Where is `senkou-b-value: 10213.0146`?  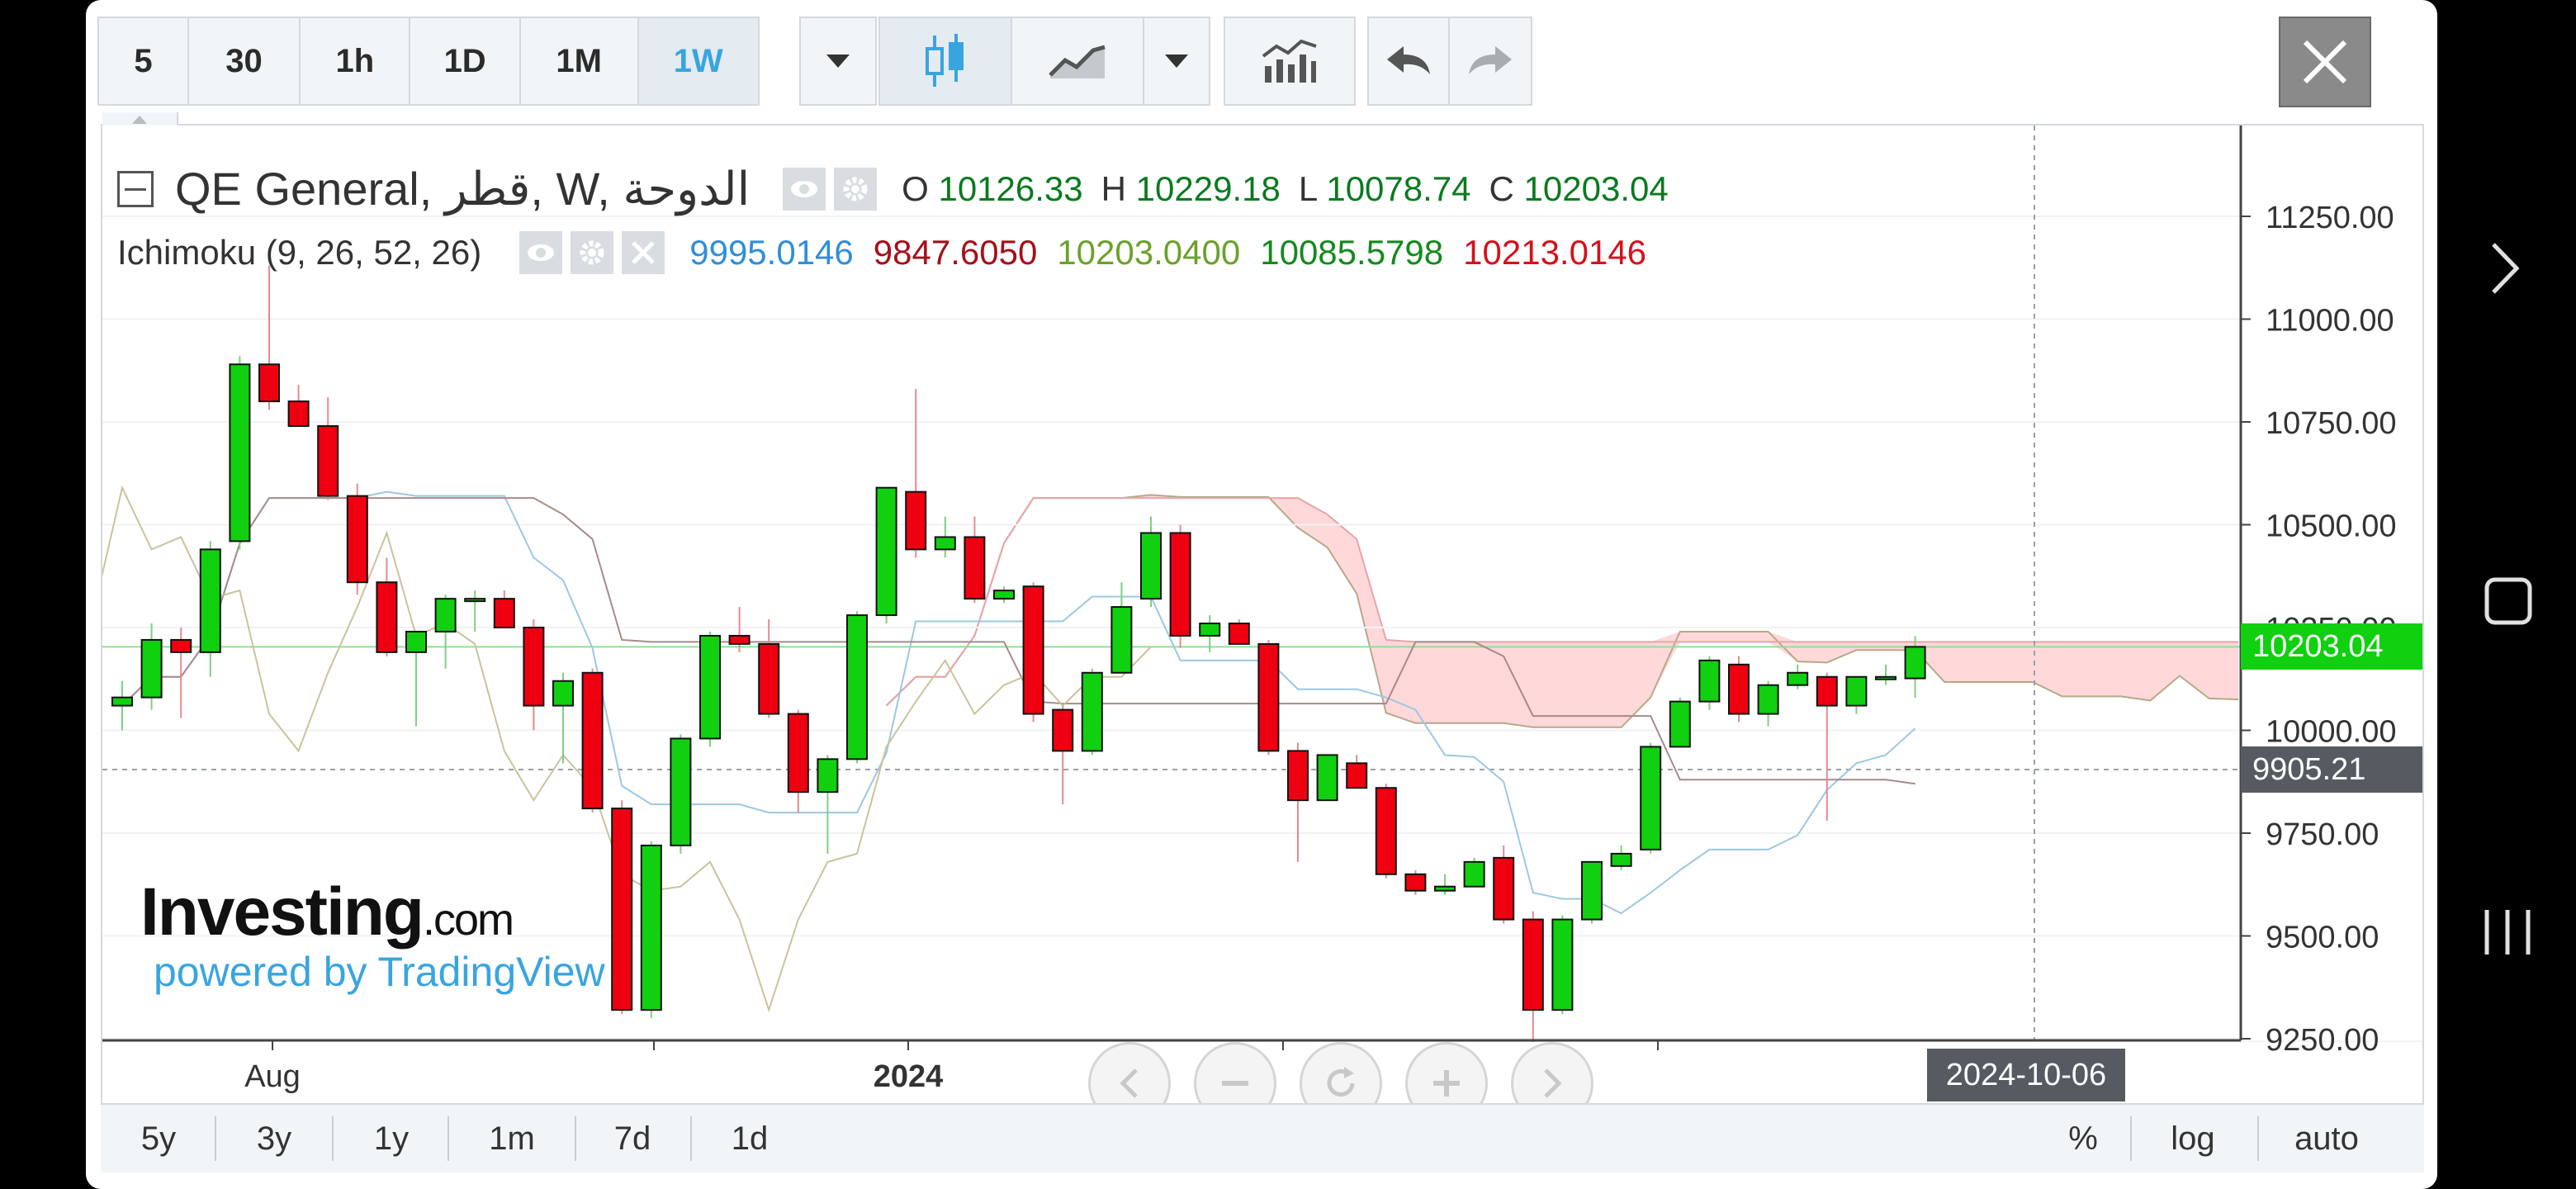
senkou-b-value: 10213.0146 is located at coordinates (1555, 252).